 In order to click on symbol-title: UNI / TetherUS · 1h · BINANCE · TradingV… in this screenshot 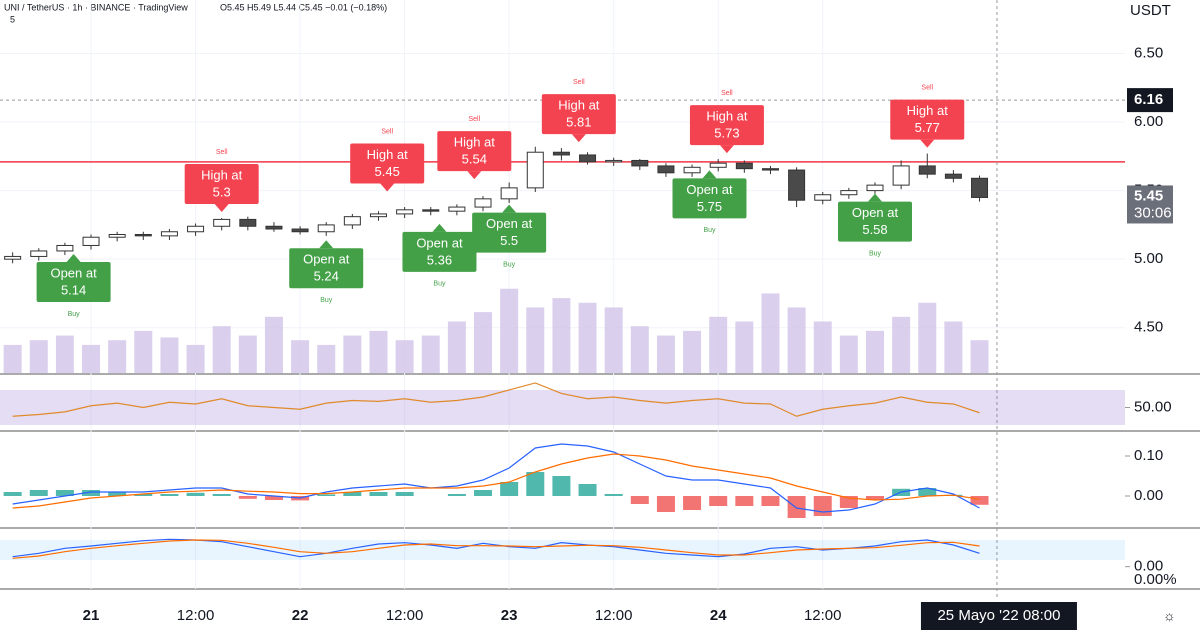, I will do `click(96, 7)`.